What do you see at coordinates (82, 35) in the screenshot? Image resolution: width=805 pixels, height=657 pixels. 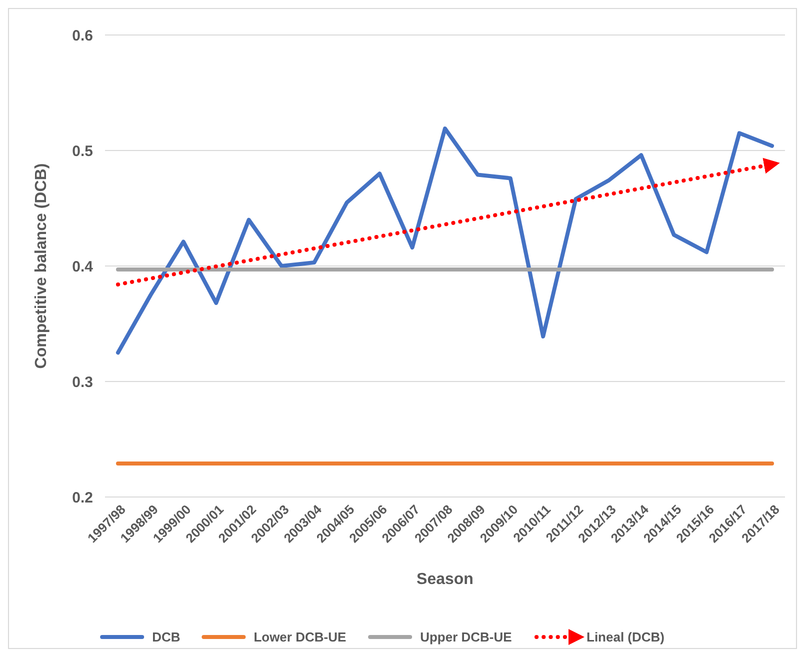 I see `y-tick-label: 0.6` at bounding box center [82, 35].